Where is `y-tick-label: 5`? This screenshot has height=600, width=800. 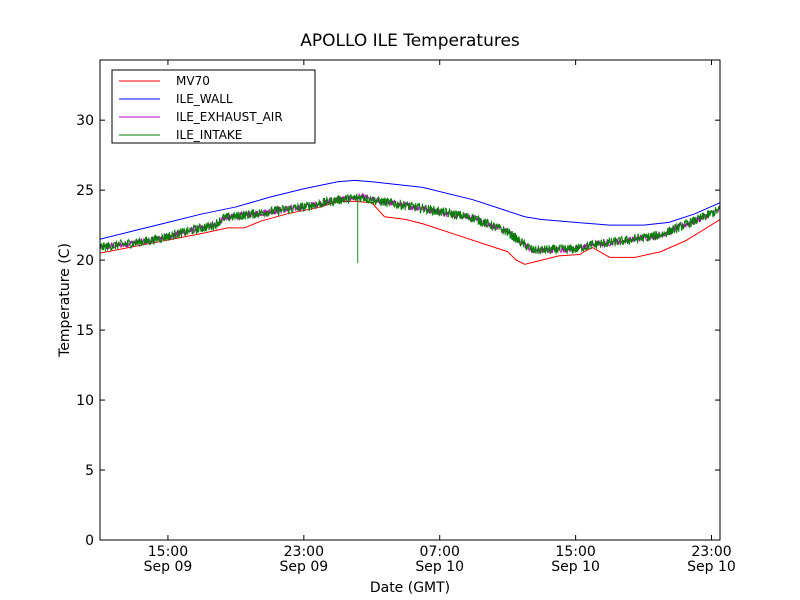
y-tick-label: 5 is located at coordinates (89, 471).